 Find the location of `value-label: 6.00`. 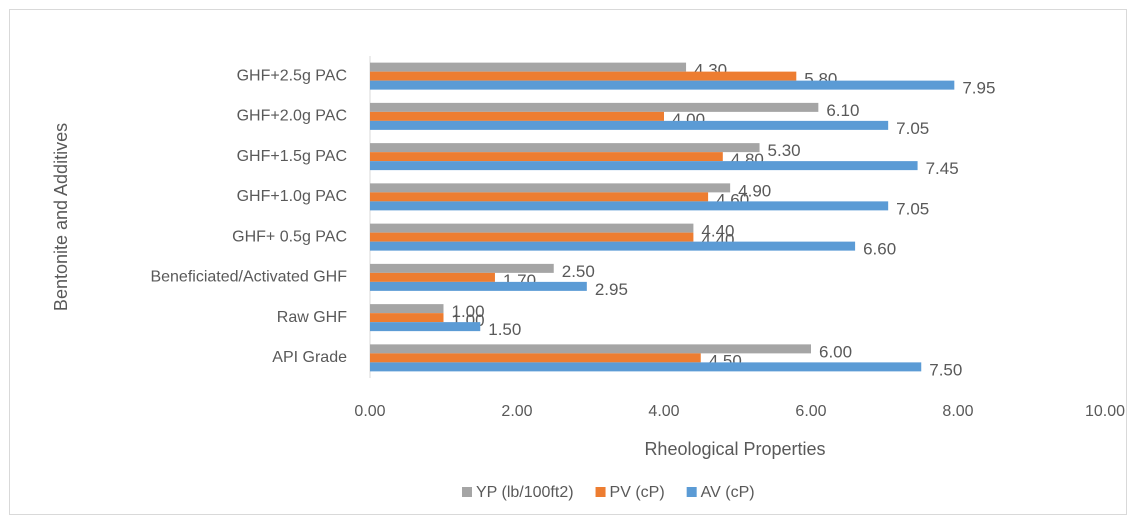

value-label: 6.00 is located at coordinates (835, 351).